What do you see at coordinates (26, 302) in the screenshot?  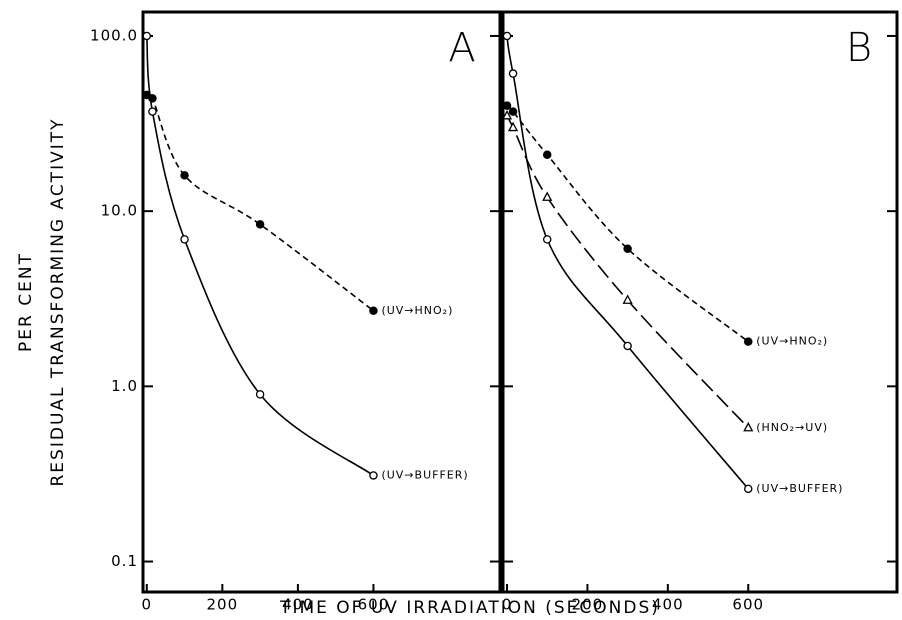 I see `y-axis-label: PER CENT` at bounding box center [26, 302].